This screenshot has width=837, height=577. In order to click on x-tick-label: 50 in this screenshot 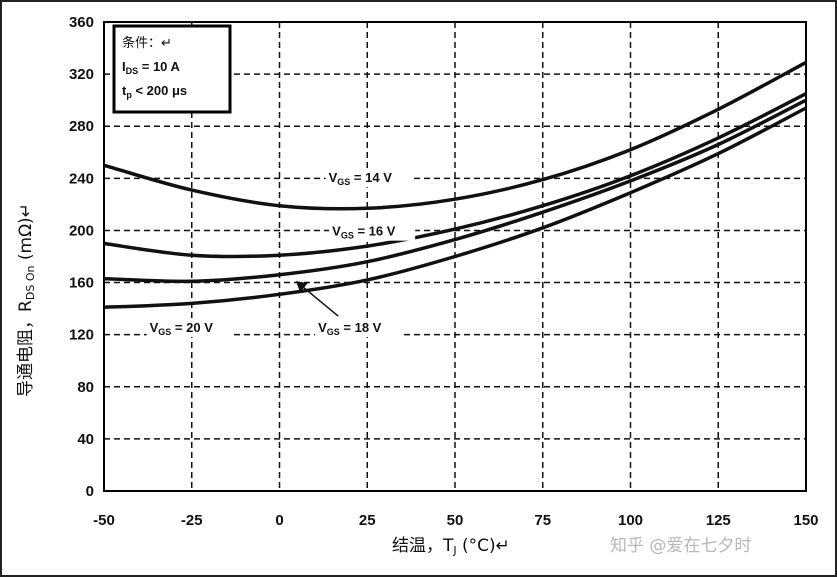, I will do `click(455, 520)`.